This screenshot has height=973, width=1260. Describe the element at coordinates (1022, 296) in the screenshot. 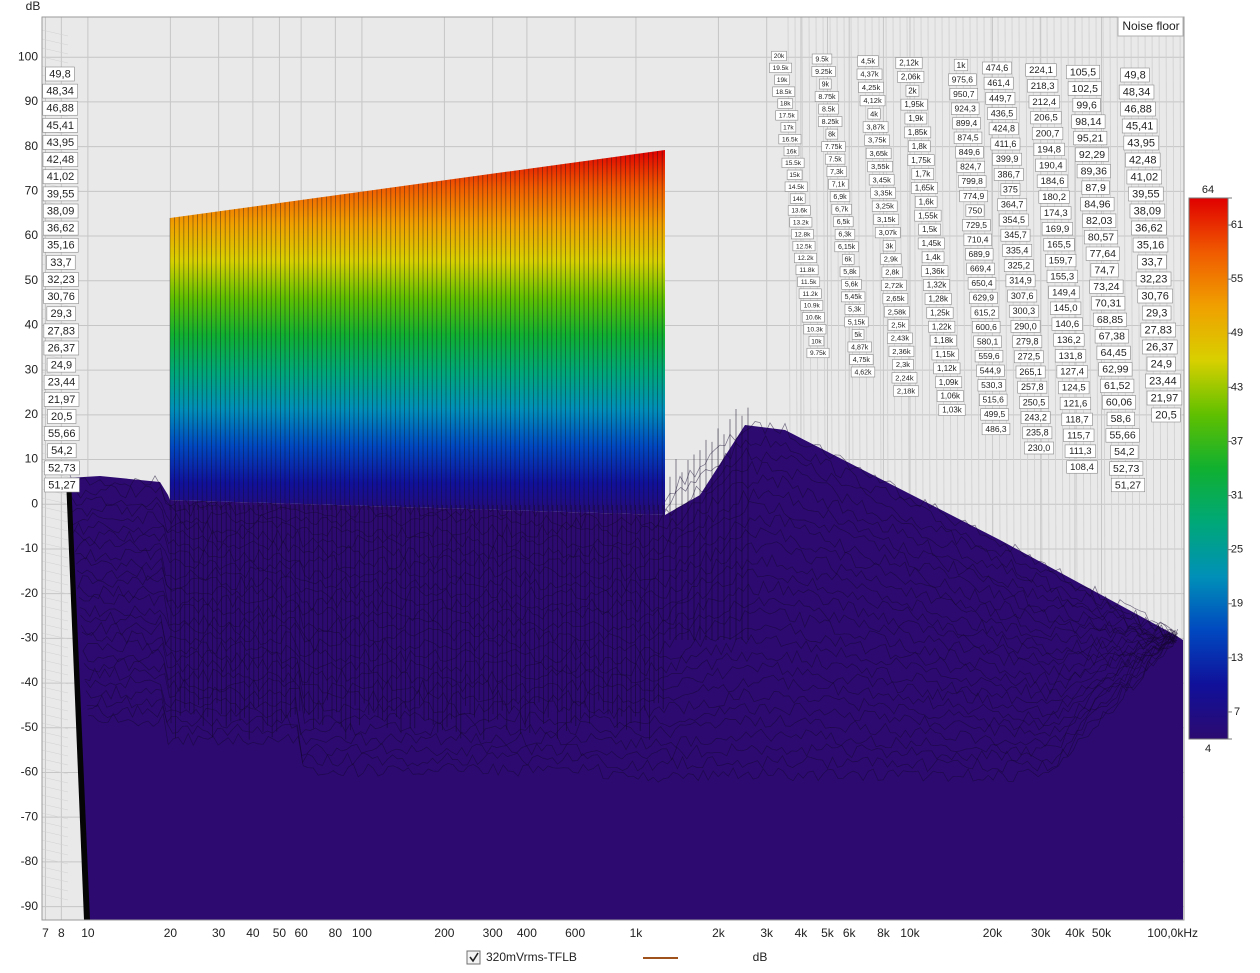

I see `slice-label: 307,6` at that location.